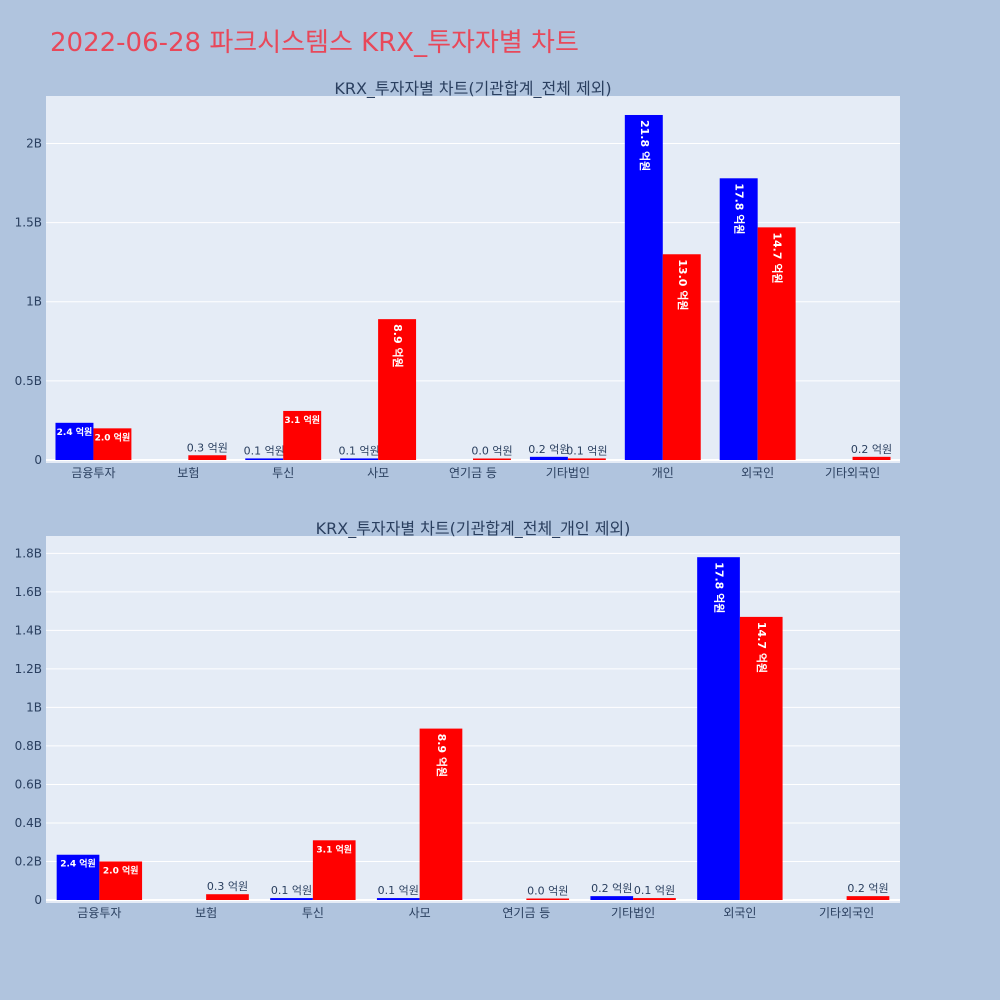 The height and width of the screenshot is (1000, 1000). I want to click on y-tick-label: 0.5B, so click(28, 381).